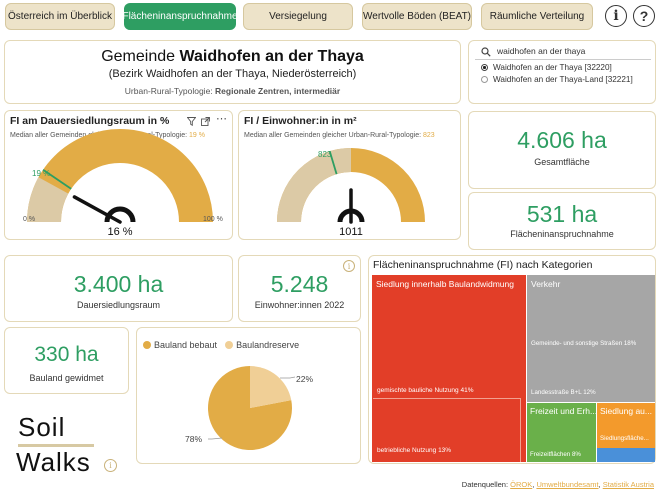 The height and width of the screenshot is (492, 660). Describe the element at coordinates (626, 455) in the screenshot. I see `treemap-sonstige` at that location.